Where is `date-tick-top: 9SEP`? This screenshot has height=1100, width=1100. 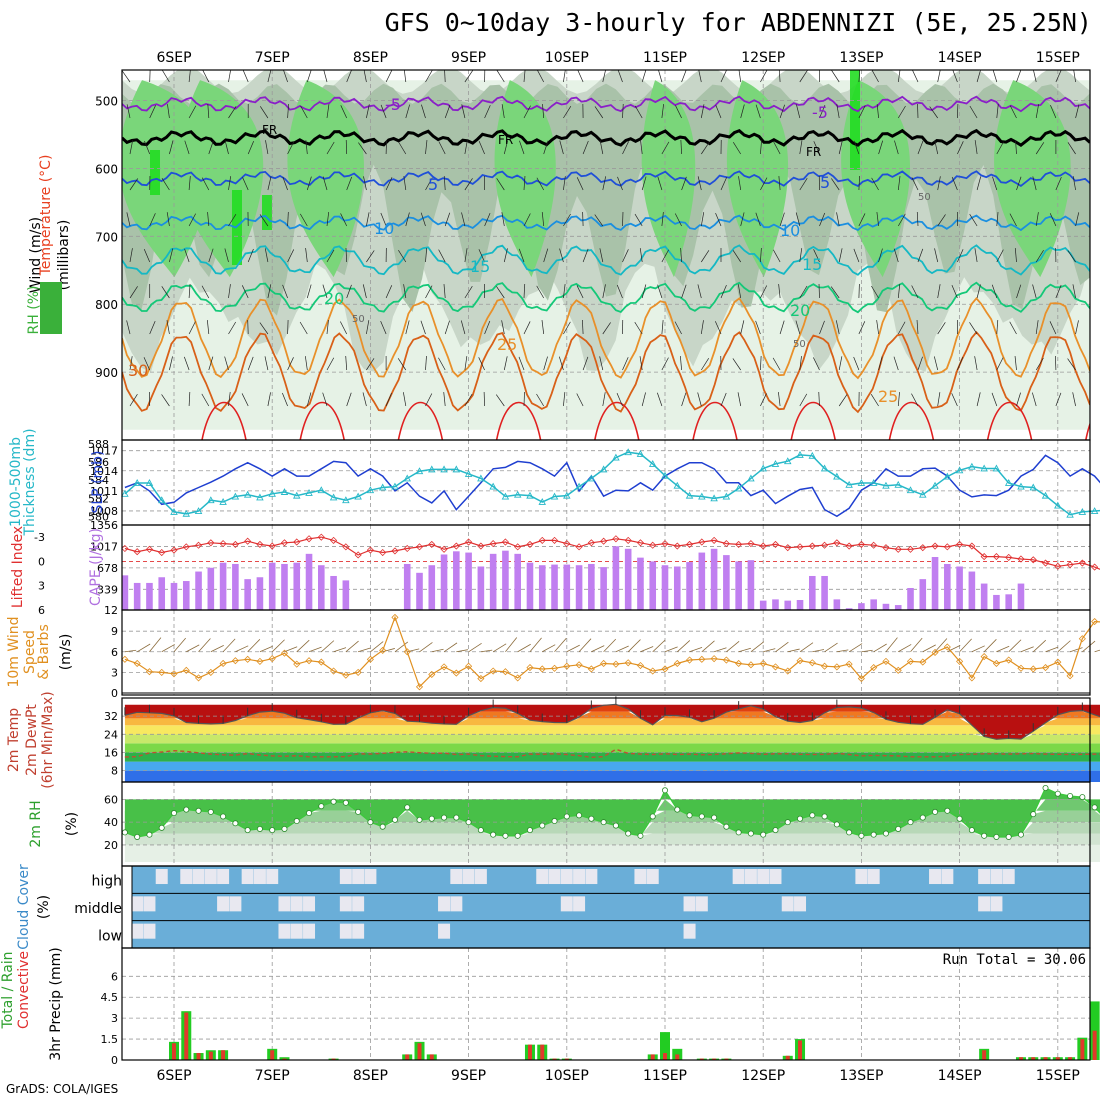 date-tick-top: 9SEP is located at coordinates (468, 58).